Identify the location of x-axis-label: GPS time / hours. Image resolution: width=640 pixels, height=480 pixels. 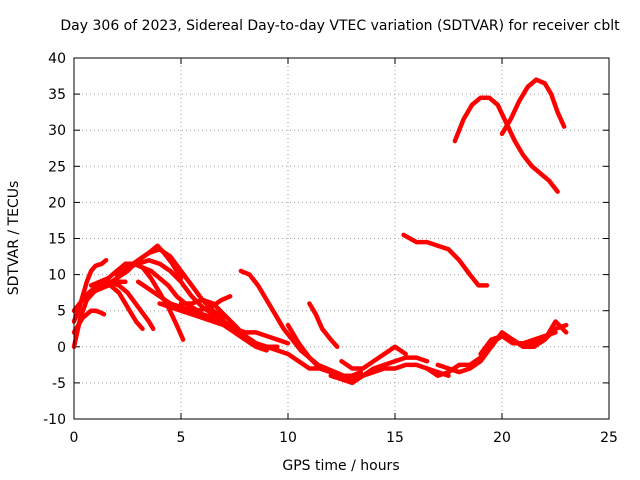
(340, 466).